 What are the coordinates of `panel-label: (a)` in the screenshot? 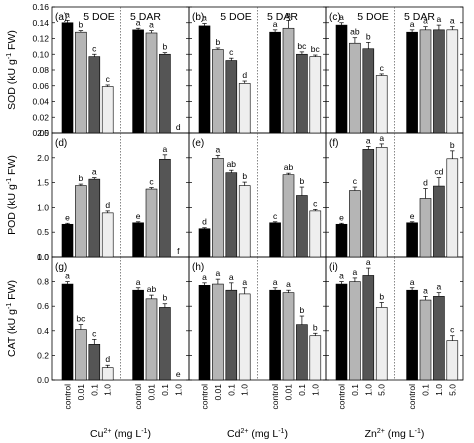 It's located at (61, 17).